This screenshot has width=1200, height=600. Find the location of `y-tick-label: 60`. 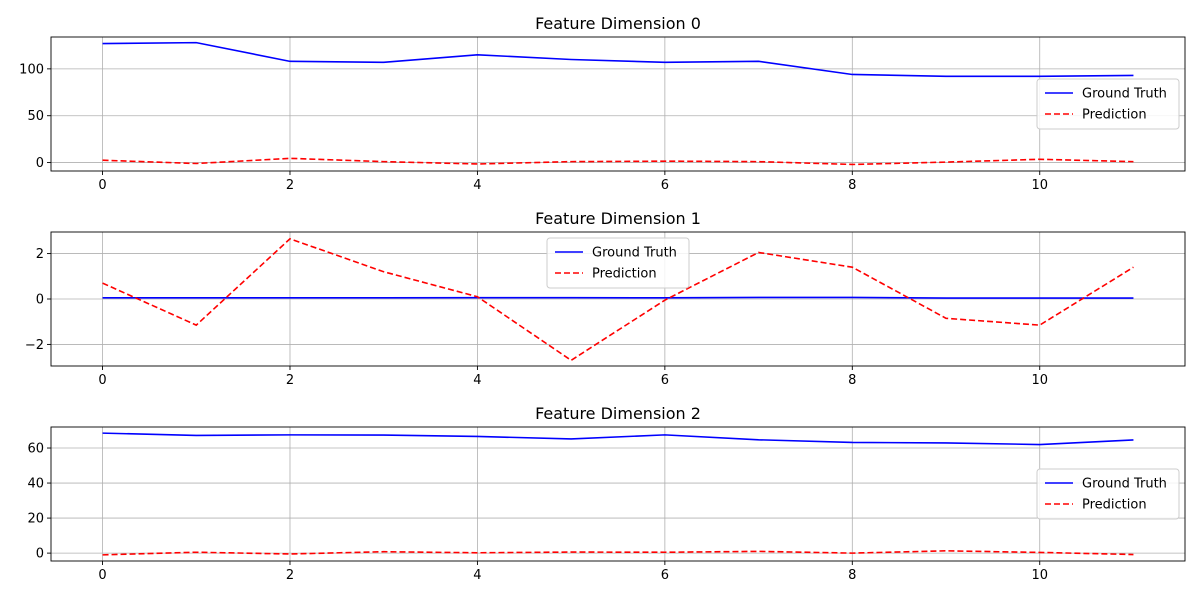

y-tick-label: 60 is located at coordinates (35, 449).